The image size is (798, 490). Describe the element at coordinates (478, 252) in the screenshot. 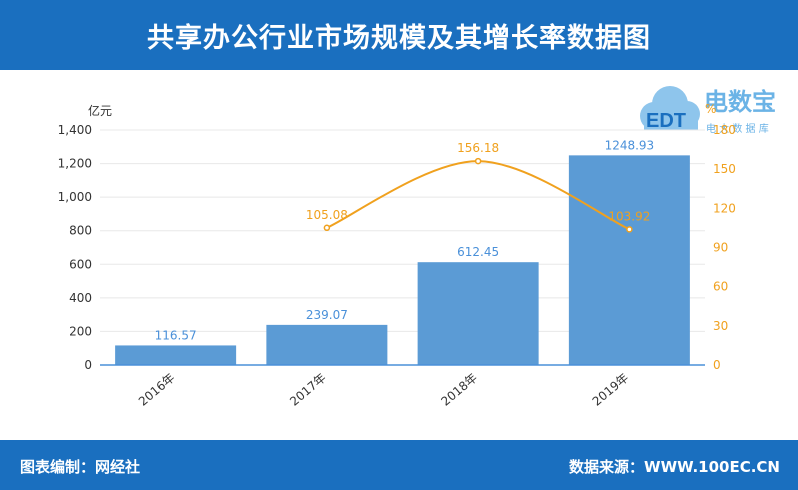

I see `bar-value-label: 612.45` at that location.